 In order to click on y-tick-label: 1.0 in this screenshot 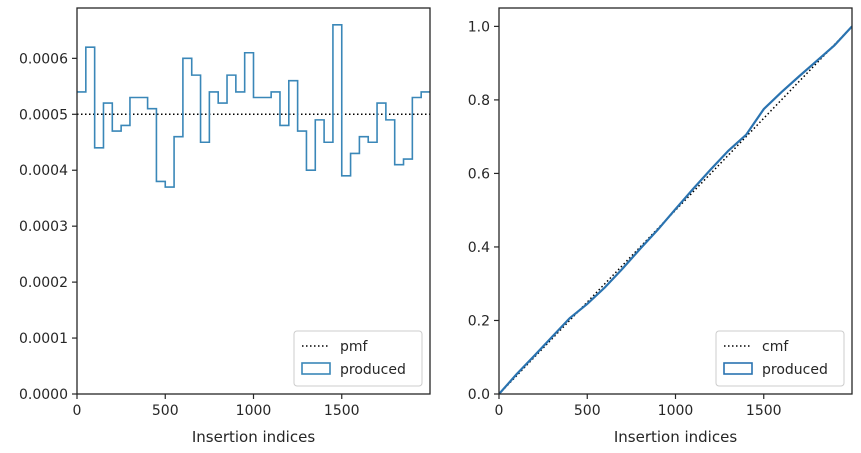, I will do `click(479, 27)`.